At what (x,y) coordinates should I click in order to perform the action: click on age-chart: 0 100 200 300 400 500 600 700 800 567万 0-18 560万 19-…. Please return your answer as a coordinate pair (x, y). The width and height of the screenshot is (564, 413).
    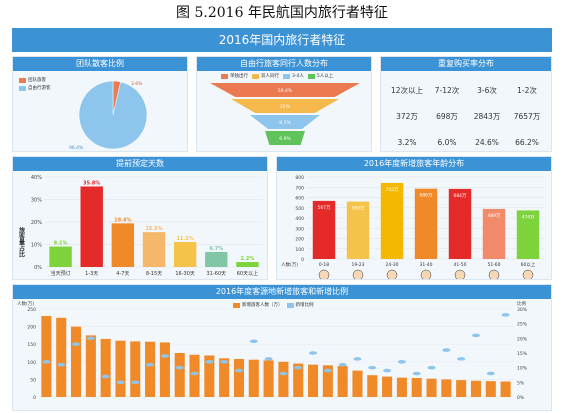
    Looking at the image, I should click on (413, 227).